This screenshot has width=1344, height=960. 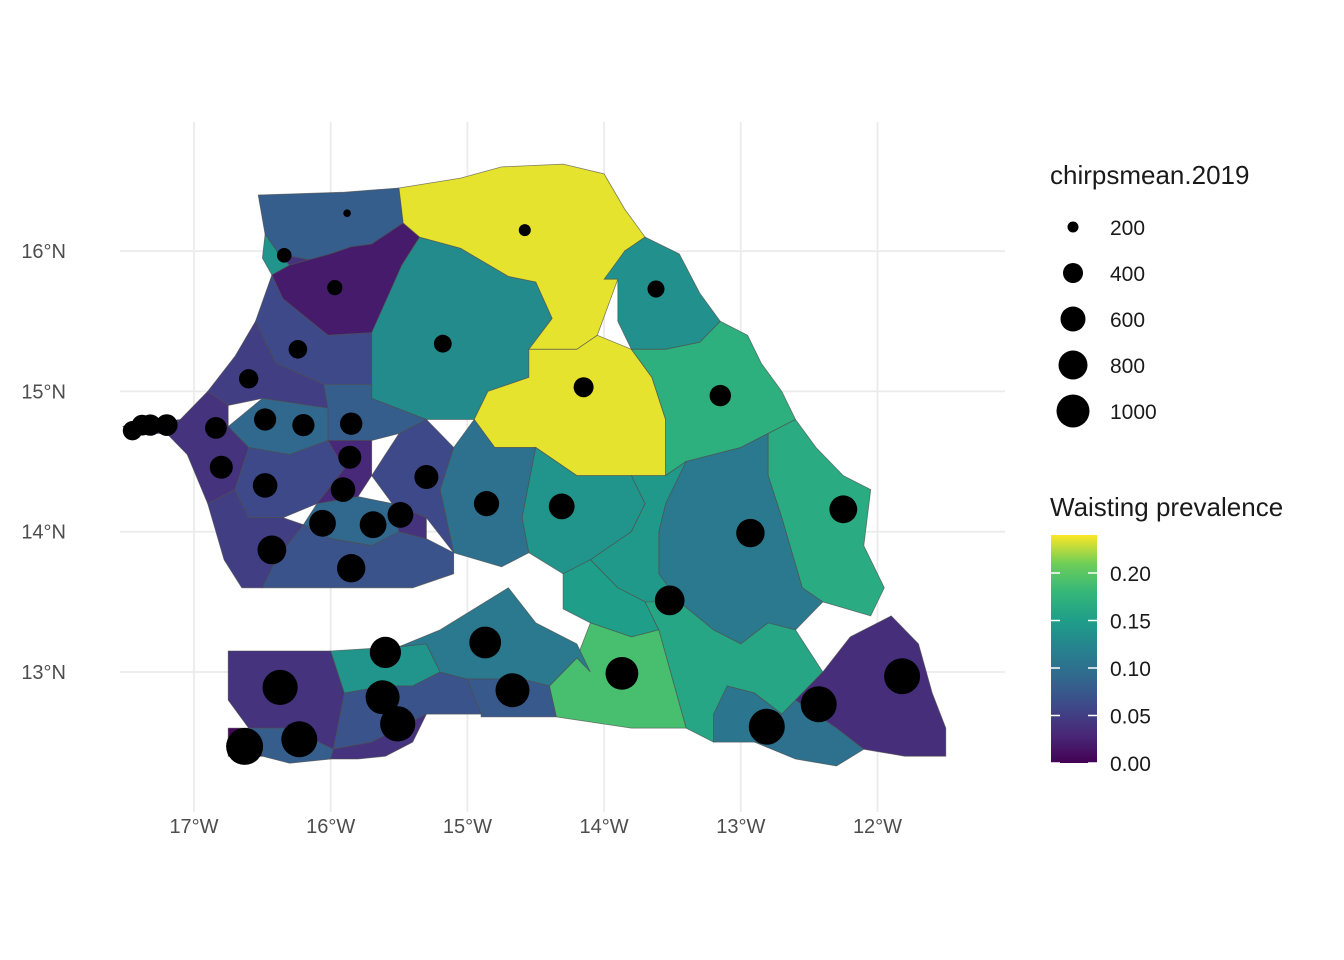 I want to click on color-legend-title: Waisting prevalence, so click(x=1166, y=507).